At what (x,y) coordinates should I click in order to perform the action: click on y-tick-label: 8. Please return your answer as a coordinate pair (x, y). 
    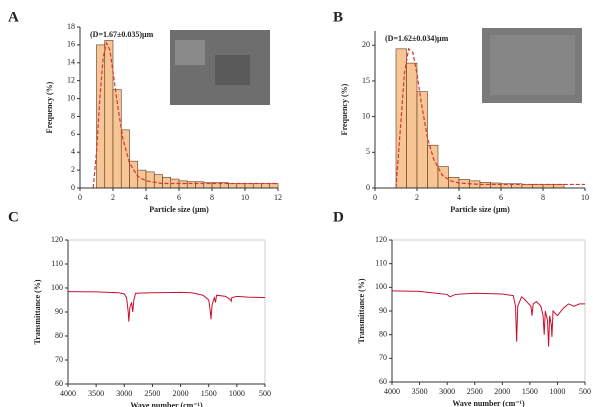
    Looking at the image, I should click on (73, 115).